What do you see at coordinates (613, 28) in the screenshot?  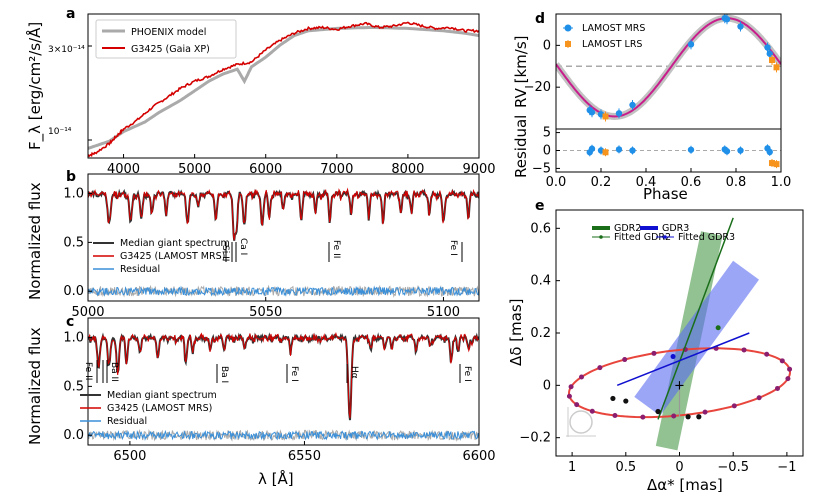 I see `d-legend-mrs: LAMOST MRS` at bounding box center [613, 28].